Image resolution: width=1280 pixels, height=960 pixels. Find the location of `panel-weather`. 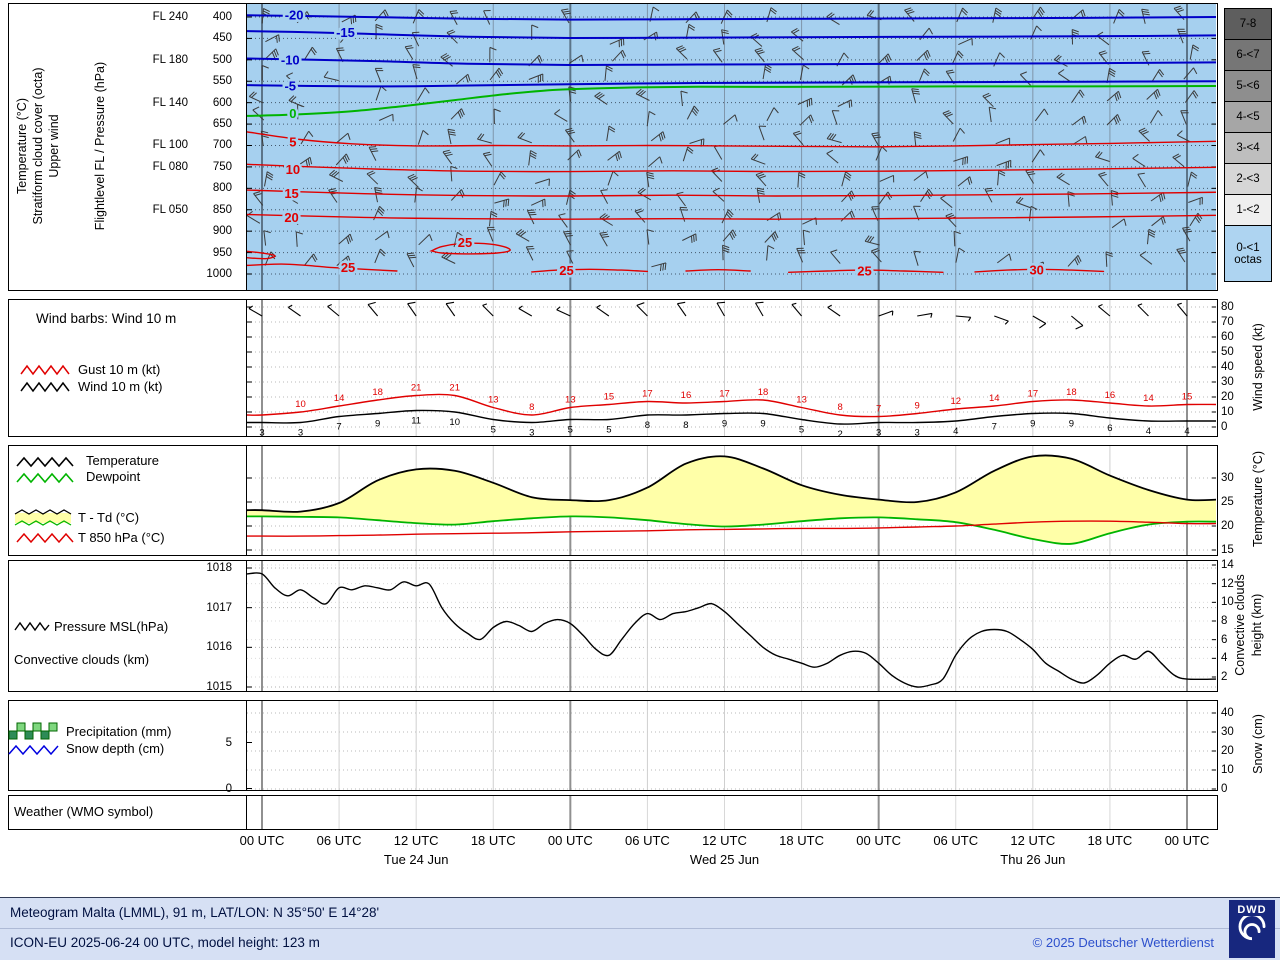

panel-weather is located at coordinates (613, 812).